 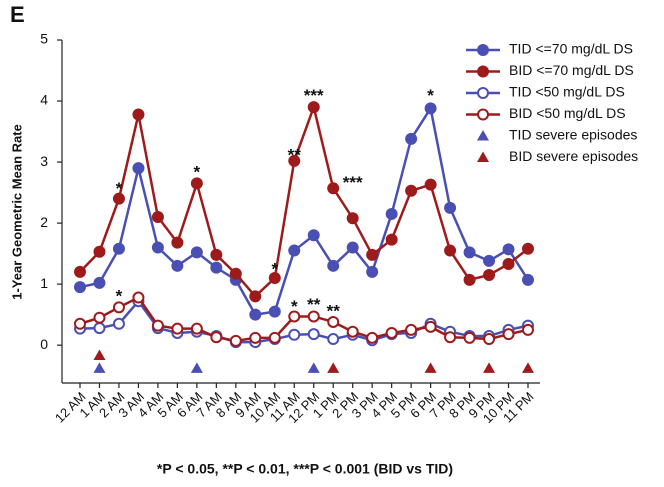 I want to click on legend-label: BID severe episodes, so click(x=573, y=156).